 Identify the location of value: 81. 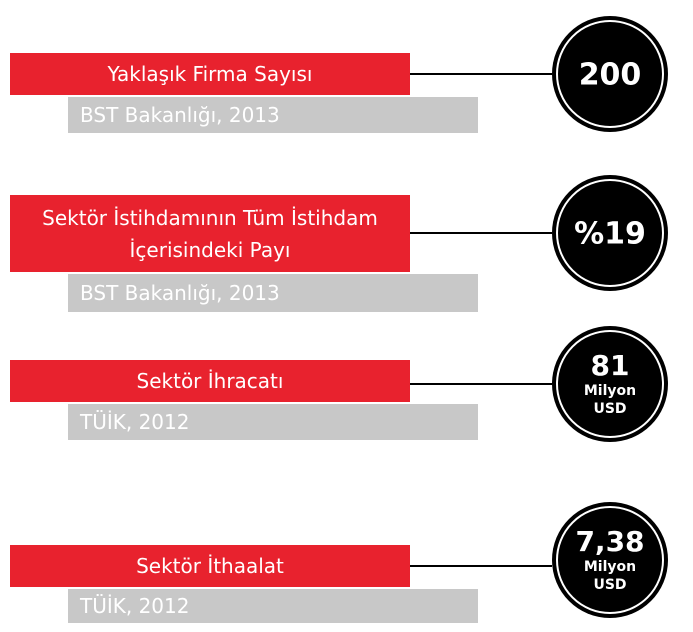
(610, 365).